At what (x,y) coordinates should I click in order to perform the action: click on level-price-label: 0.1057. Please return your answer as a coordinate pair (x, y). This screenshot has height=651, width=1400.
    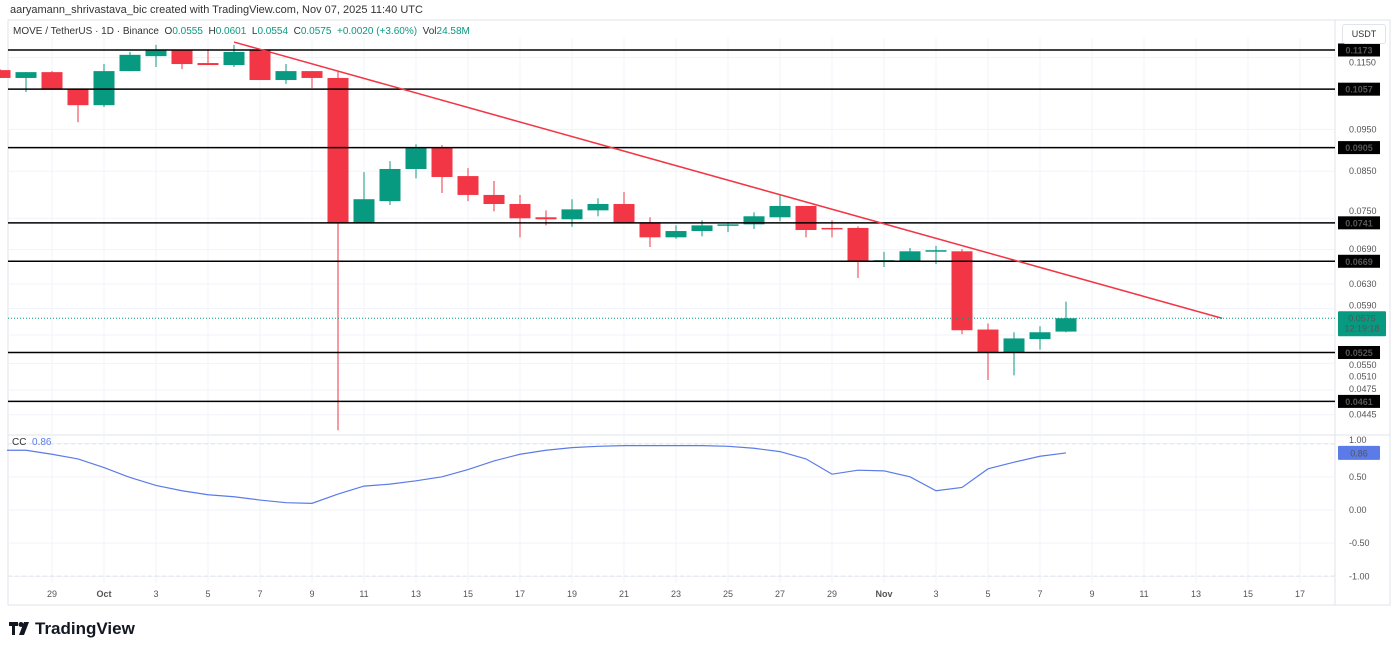
    Looking at the image, I should click on (1359, 90).